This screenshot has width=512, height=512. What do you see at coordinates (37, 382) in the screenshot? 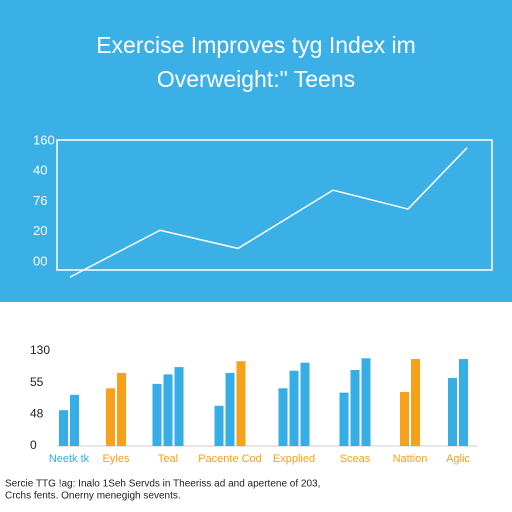
I see `y-axis-label: 55` at bounding box center [37, 382].